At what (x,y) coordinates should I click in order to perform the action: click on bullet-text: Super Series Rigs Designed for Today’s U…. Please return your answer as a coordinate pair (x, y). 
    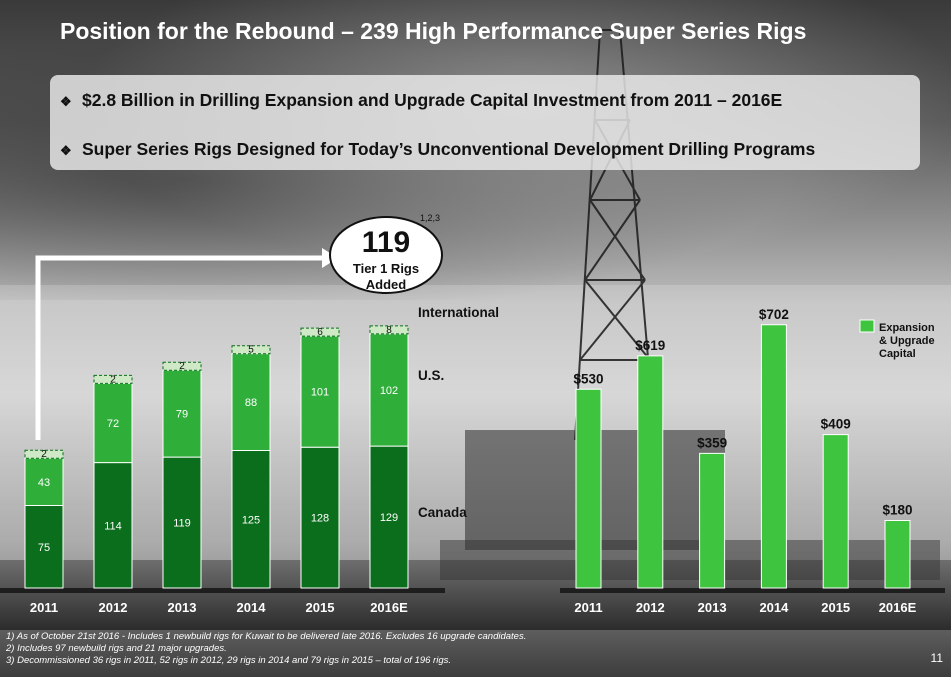
    Looking at the image, I should click on (449, 149).